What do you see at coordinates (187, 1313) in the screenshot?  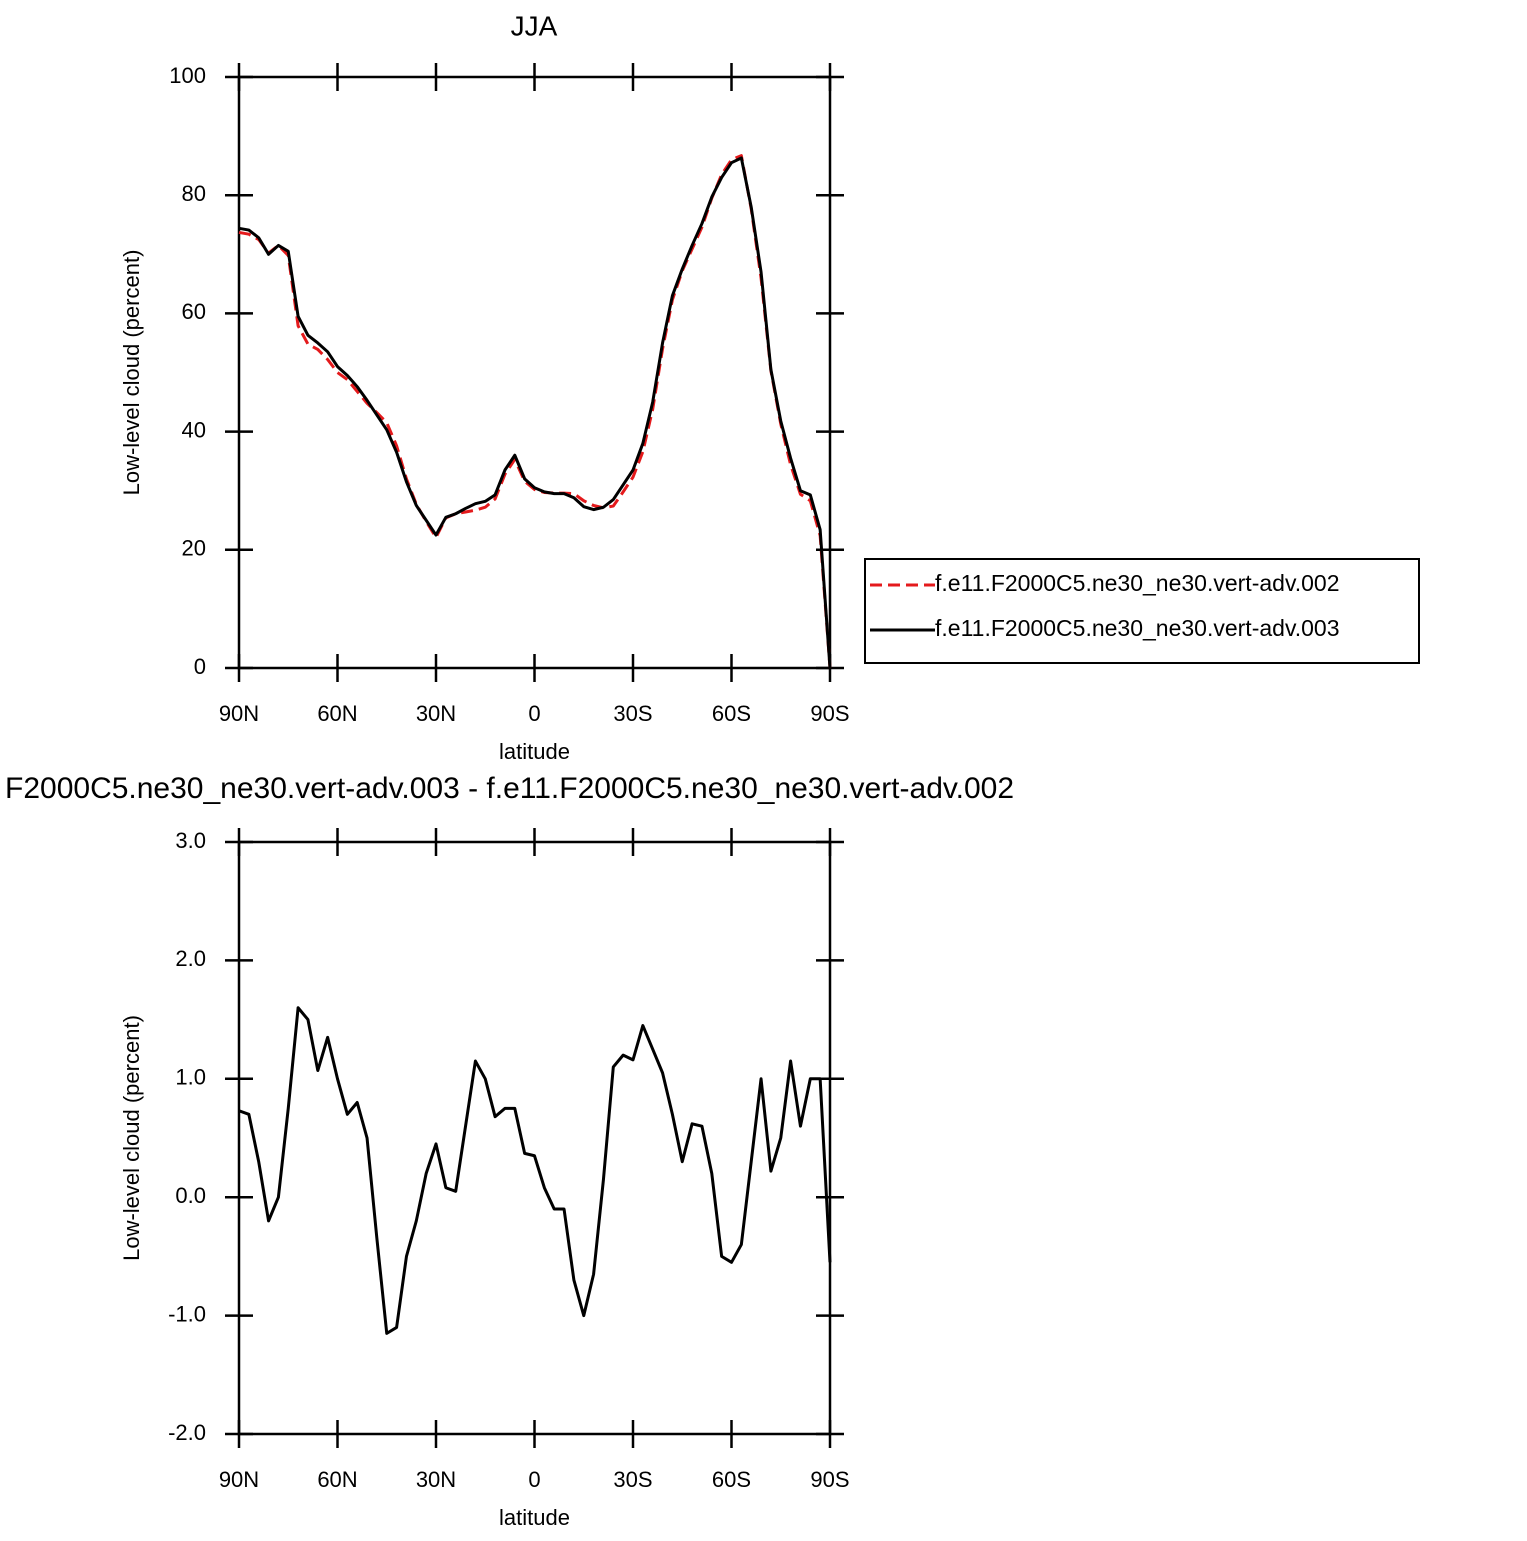 I see `y-tick-label: -1.0` at bounding box center [187, 1313].